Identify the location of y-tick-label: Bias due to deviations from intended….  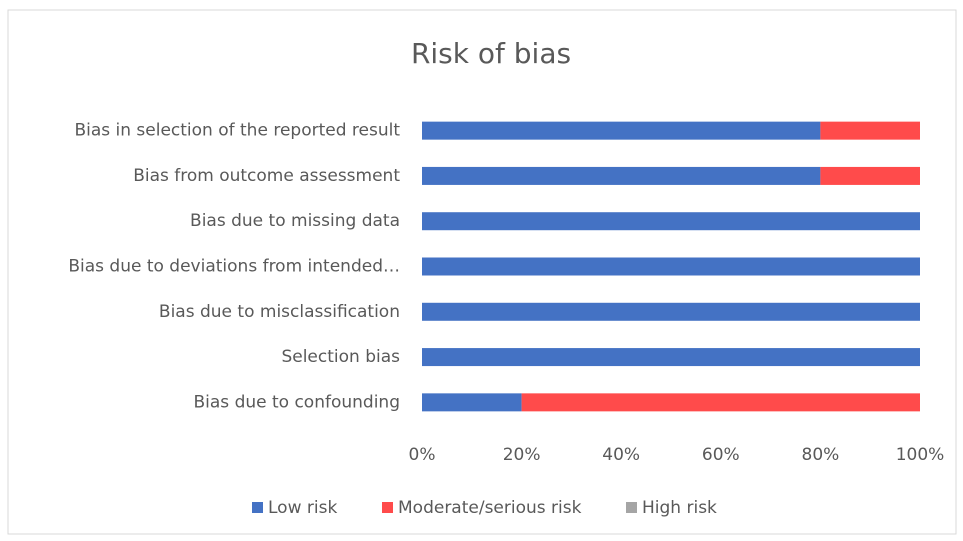
(234, 267).